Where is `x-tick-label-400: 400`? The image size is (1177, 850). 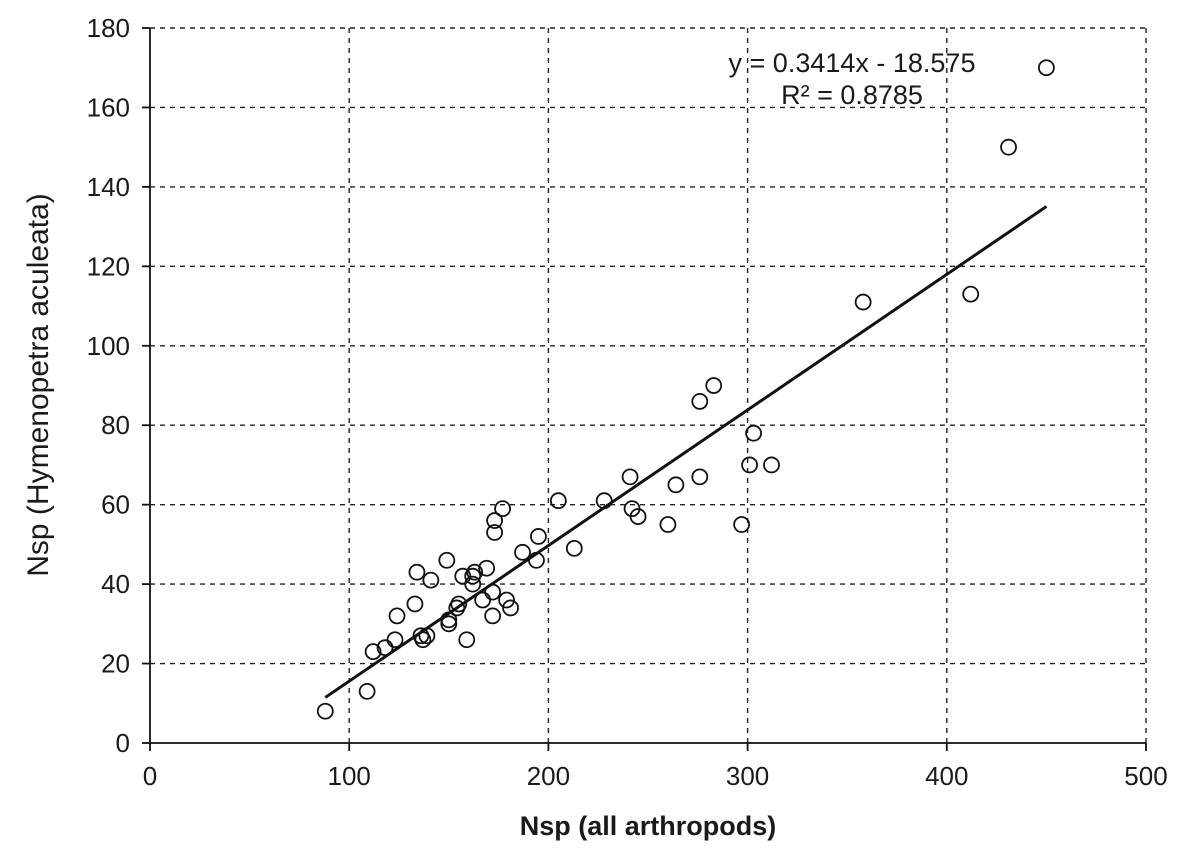
x-tick-label-400: 400 is located at coordinates (946, 776).